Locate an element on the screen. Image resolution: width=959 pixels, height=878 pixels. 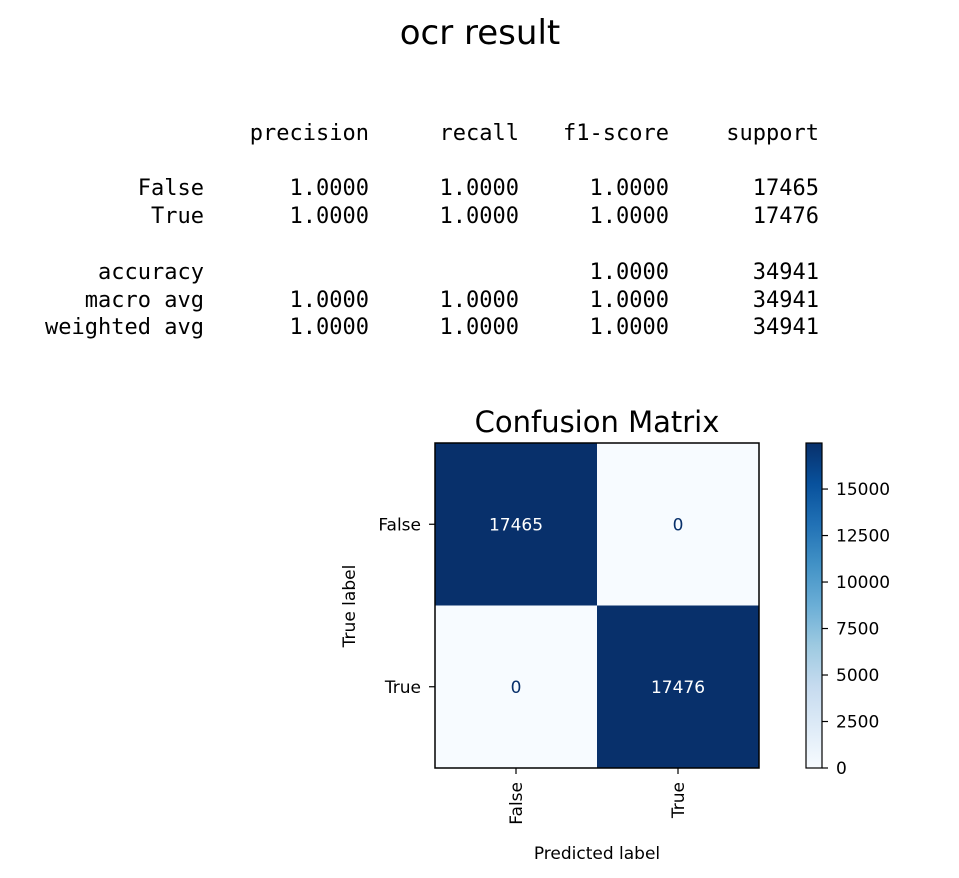
y-axis-label: True label is located at coordinates (350, 607).